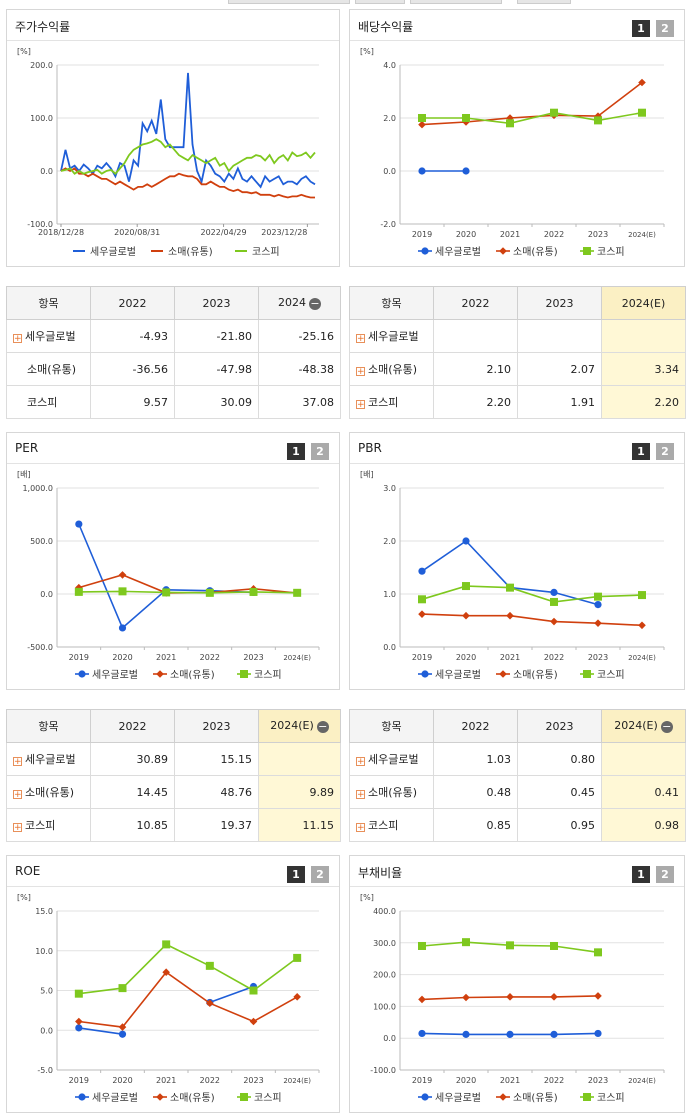 The height and width of the screenshot is (1115, 691). What do you see at coordinates (137, 232) in the screenshot?
I see `x-tick-label: 2020/08/31` at bounding box center [137, 232].